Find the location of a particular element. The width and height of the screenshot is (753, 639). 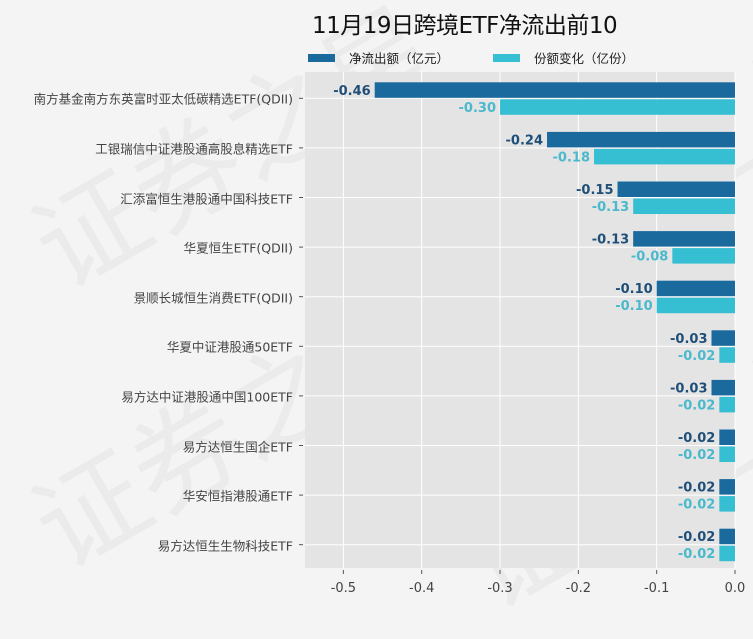

x-tick-label: -0.2 is located at coordinates (578, 588).